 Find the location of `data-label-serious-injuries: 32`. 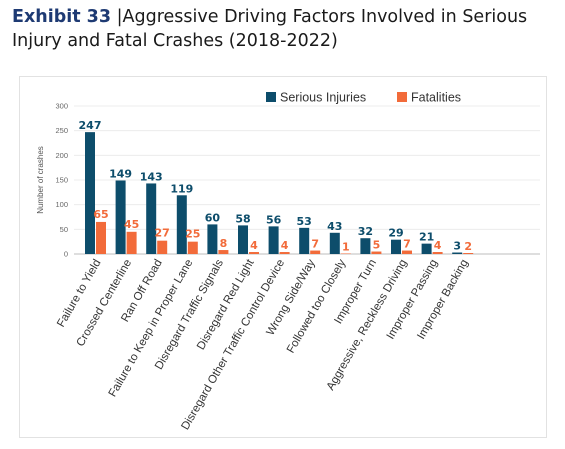

data-label-serious-injuries: 32 is located at coordinates (365, 231).